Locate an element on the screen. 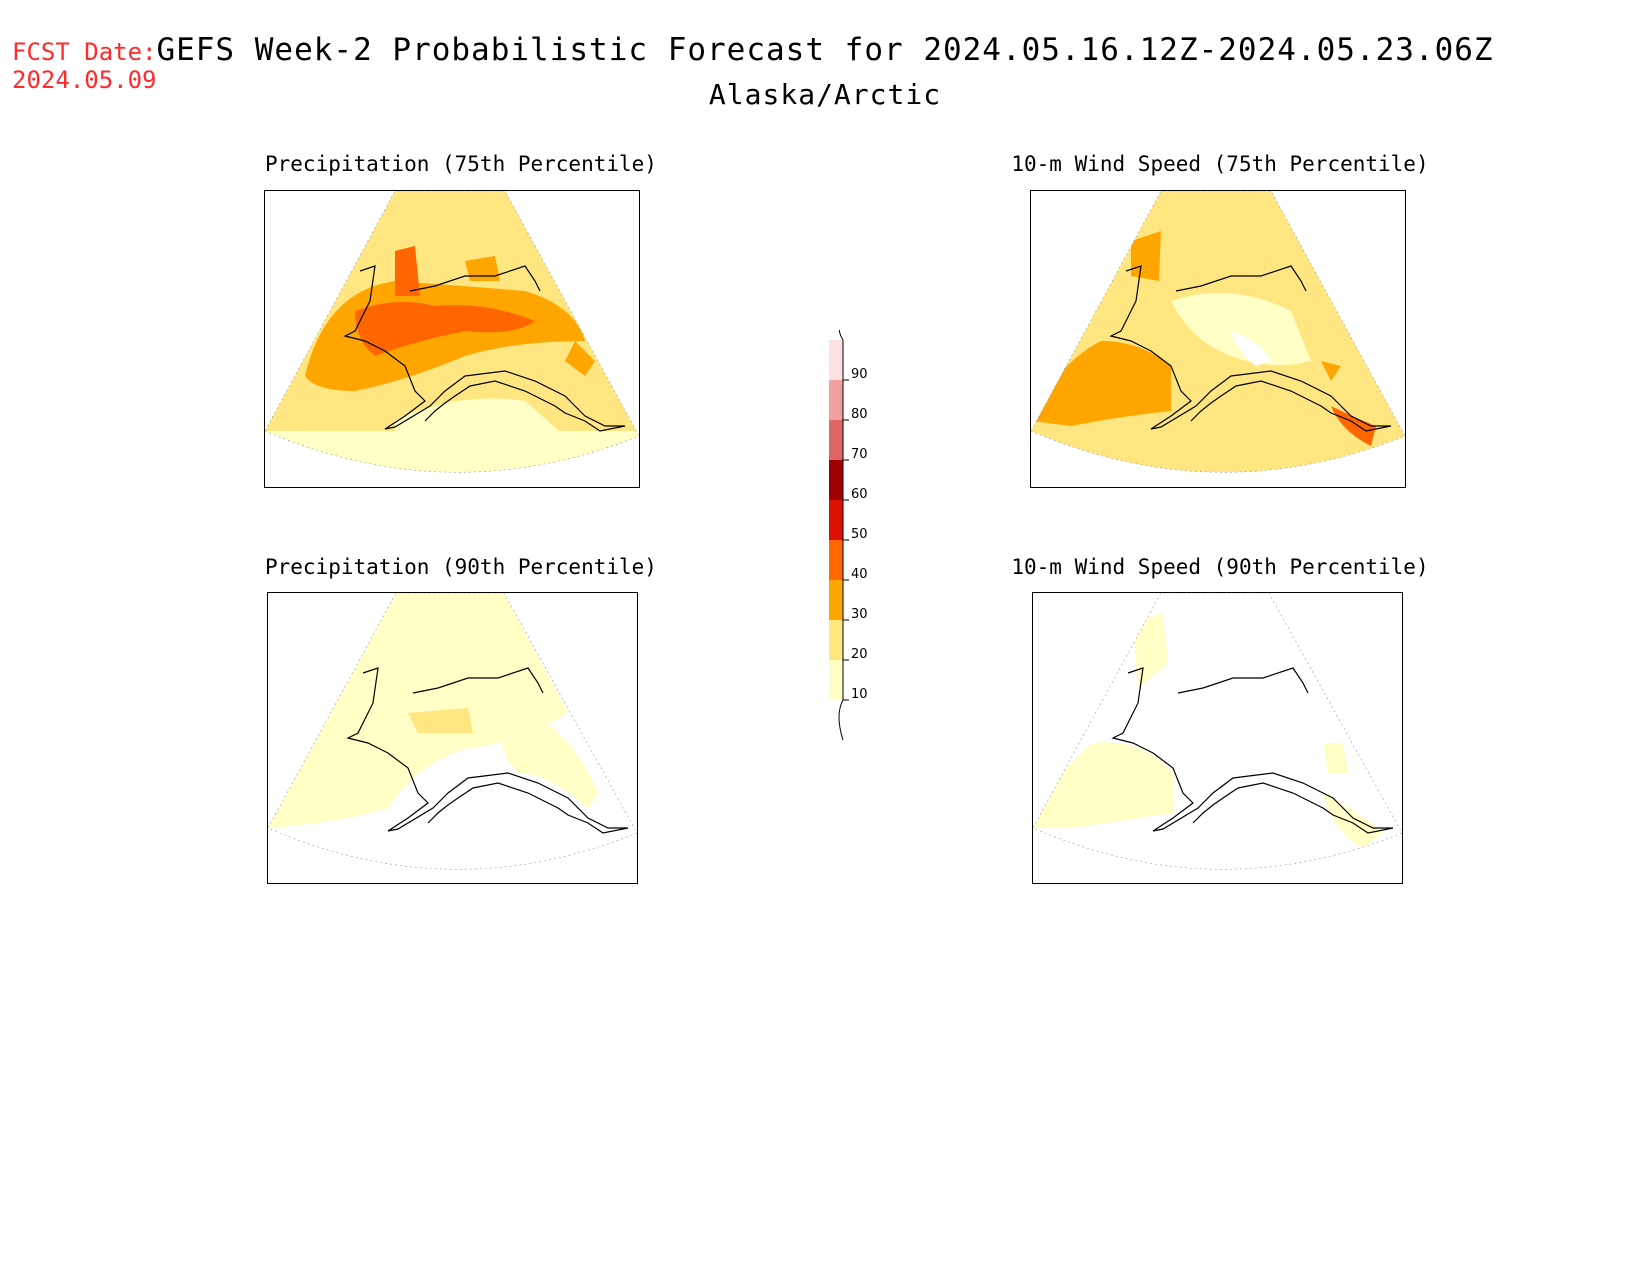 This screenshot has width=1650, height=1275. colorbar-label-70: 70 is located at coordinates (859, 454).